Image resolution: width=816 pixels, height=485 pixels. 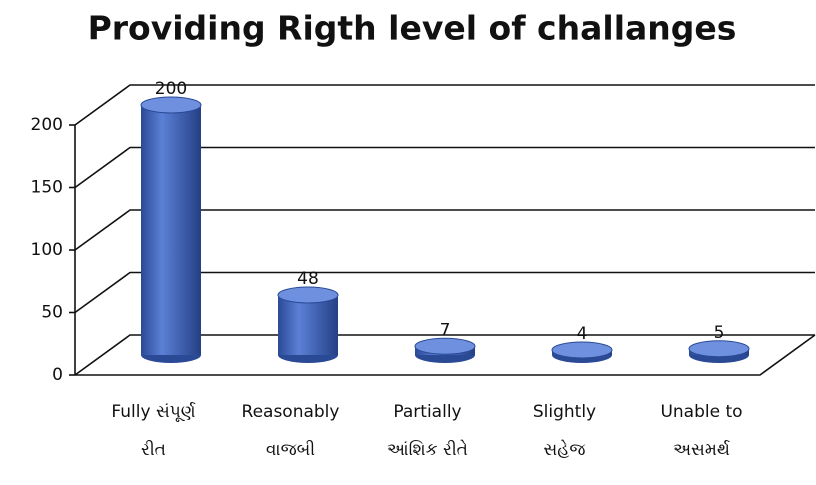 I want to click on x-tick-label: Slightly, so click(x=564, y=412).